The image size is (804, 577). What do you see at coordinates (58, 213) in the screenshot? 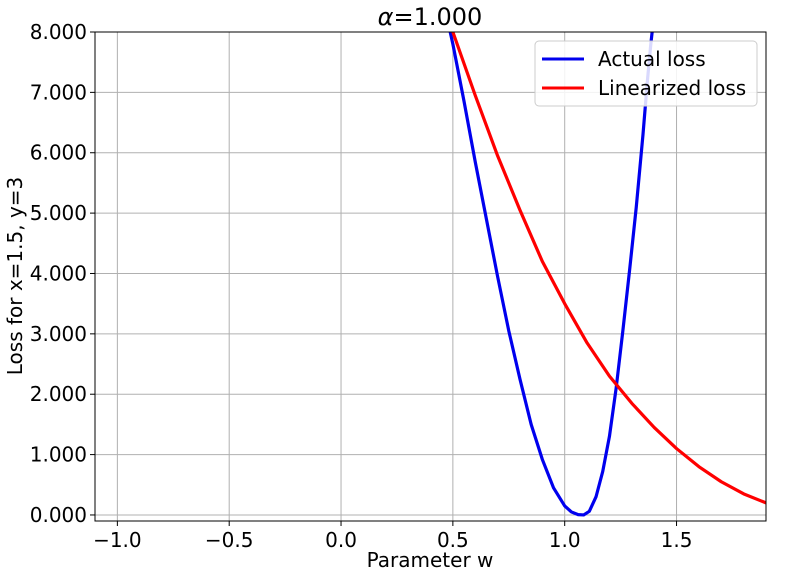
I see `y-tick-label: 5.000` at bounding box center [58, 213].